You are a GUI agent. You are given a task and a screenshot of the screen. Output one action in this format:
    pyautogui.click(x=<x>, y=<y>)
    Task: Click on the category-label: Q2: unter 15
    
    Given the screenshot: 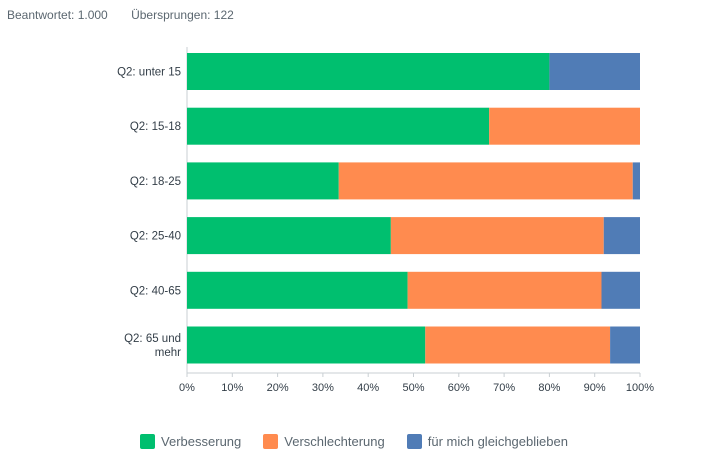 What is the action you would take?
    pyautogui.click(x=149, y=73)
    